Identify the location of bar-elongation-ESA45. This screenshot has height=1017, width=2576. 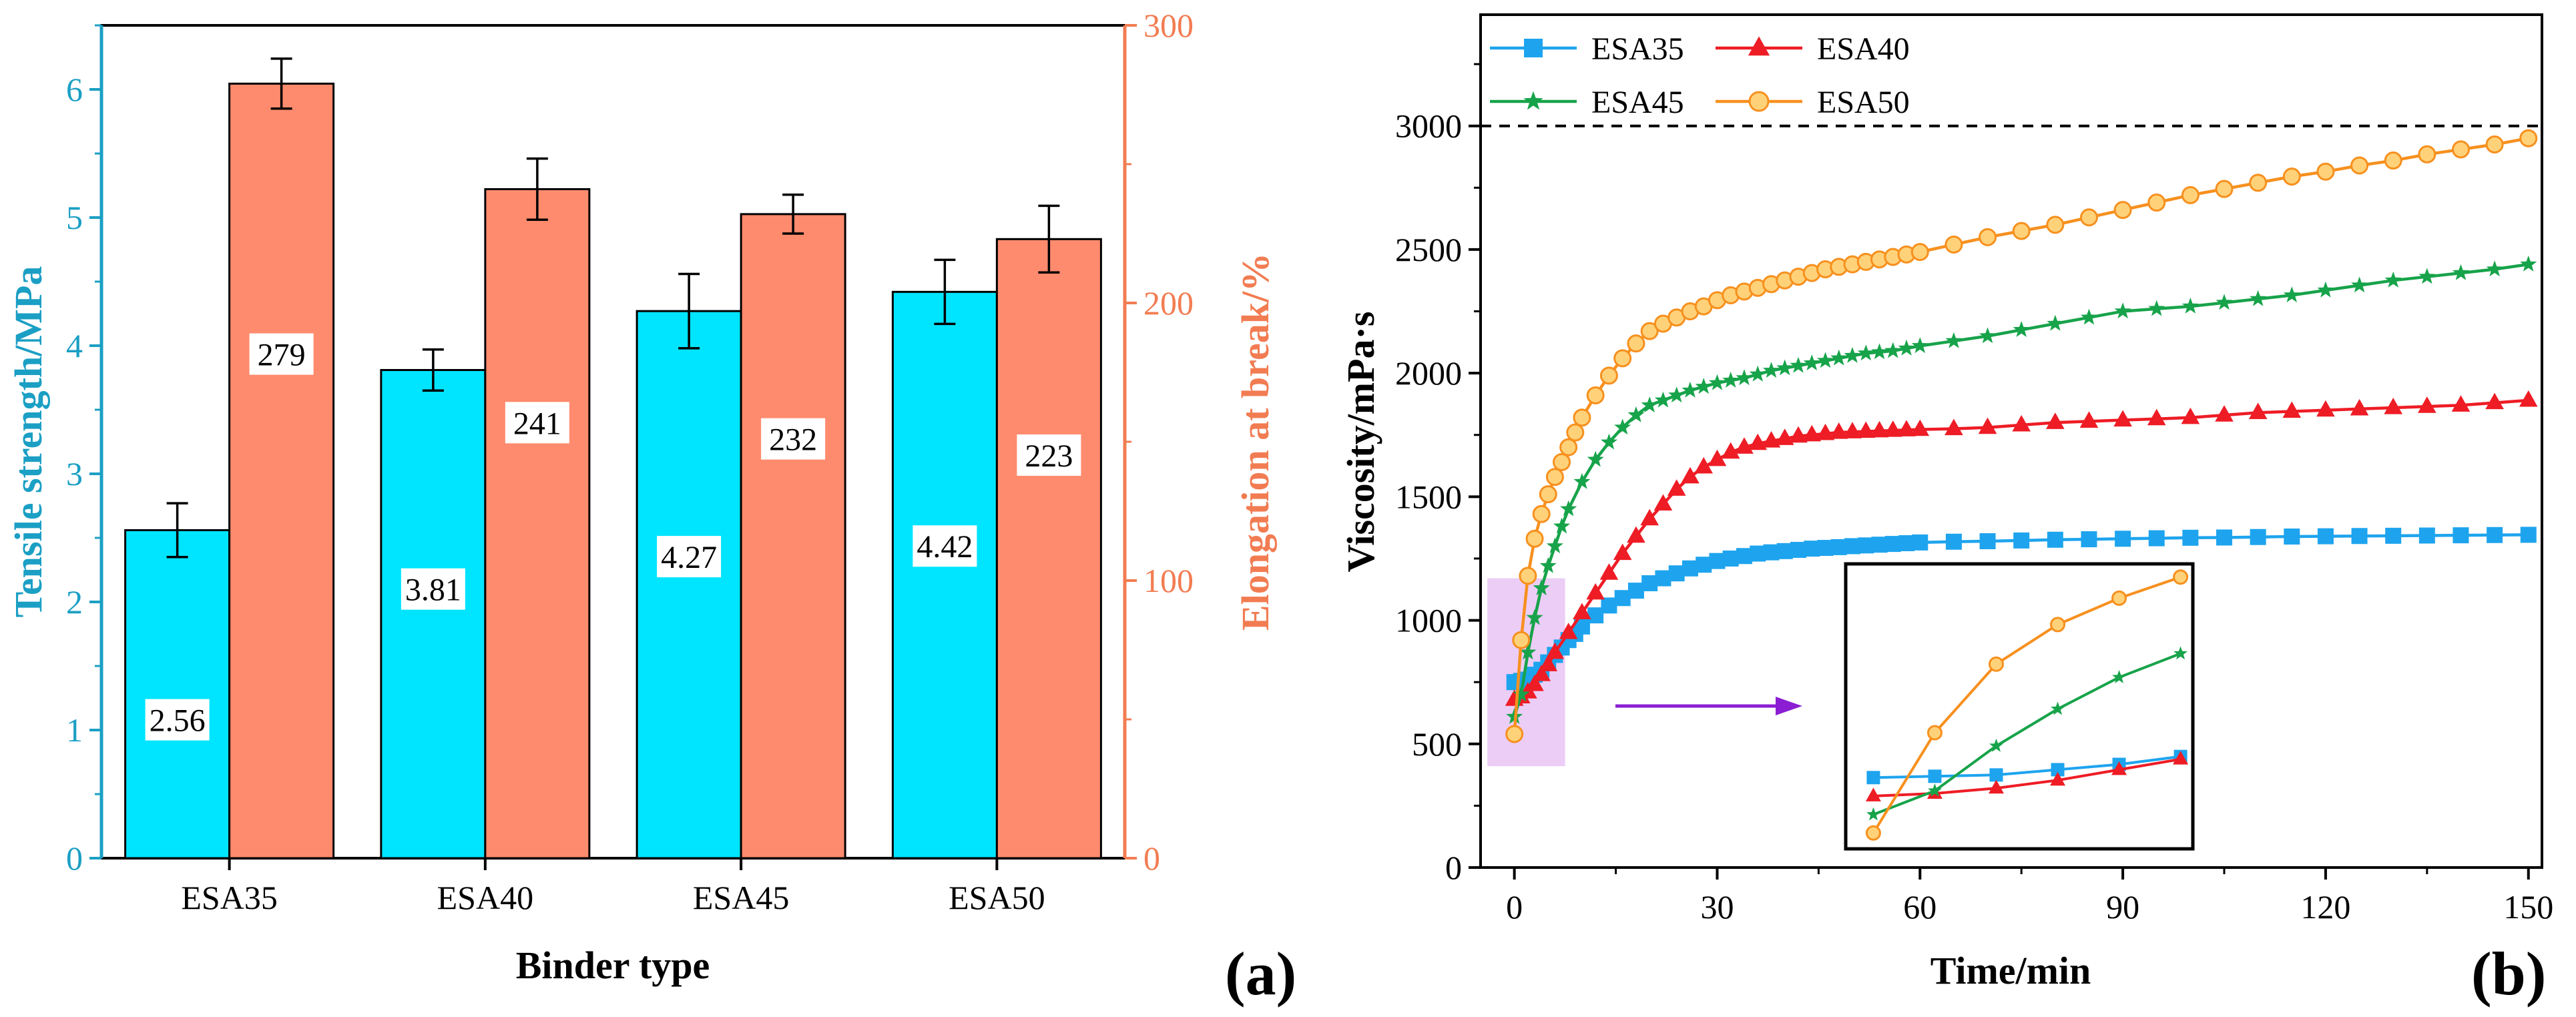
(793, 536).